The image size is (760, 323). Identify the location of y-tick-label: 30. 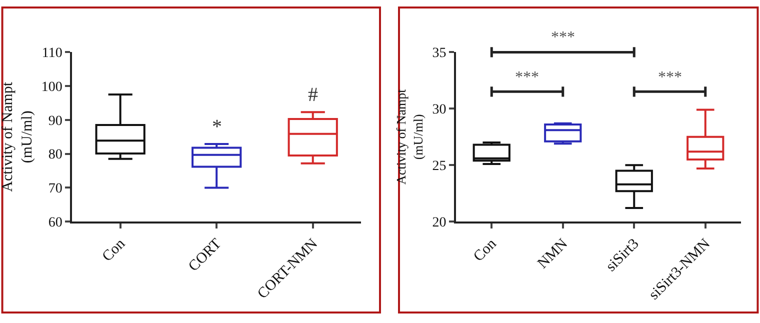
(439, 110).